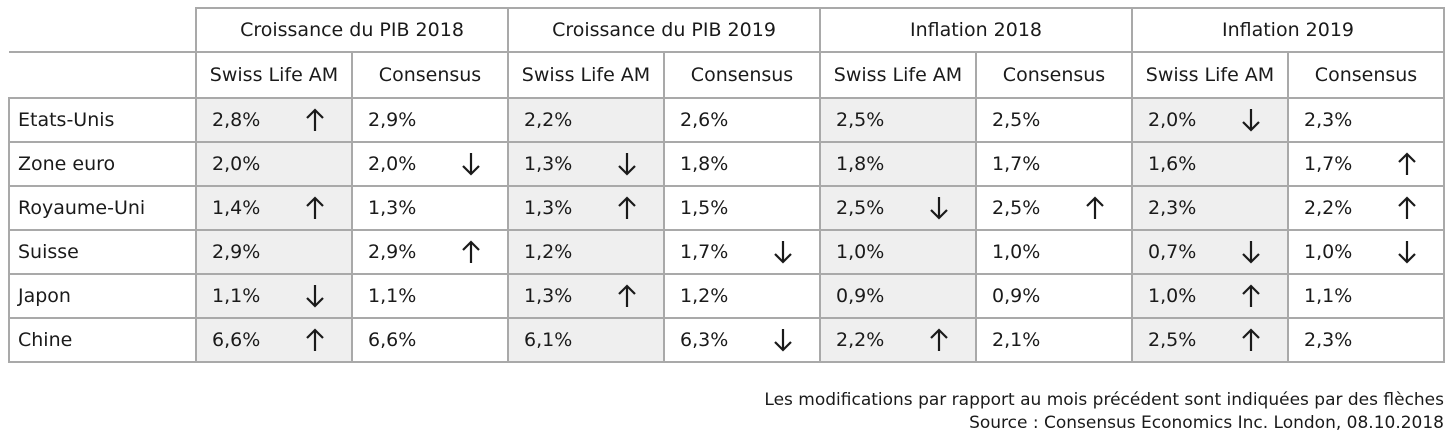  I want to click on consensus-value-cell: 1,5%, so click(742, 208).